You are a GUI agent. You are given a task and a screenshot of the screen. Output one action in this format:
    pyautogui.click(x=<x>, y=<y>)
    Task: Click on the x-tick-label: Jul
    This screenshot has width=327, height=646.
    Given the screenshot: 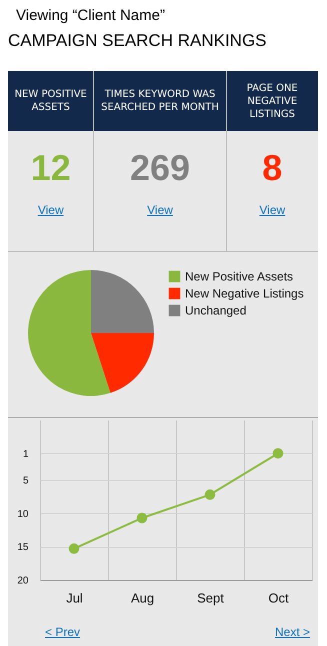 What is the action you would take?
    pyautogui.click(x=74, y=598)
    